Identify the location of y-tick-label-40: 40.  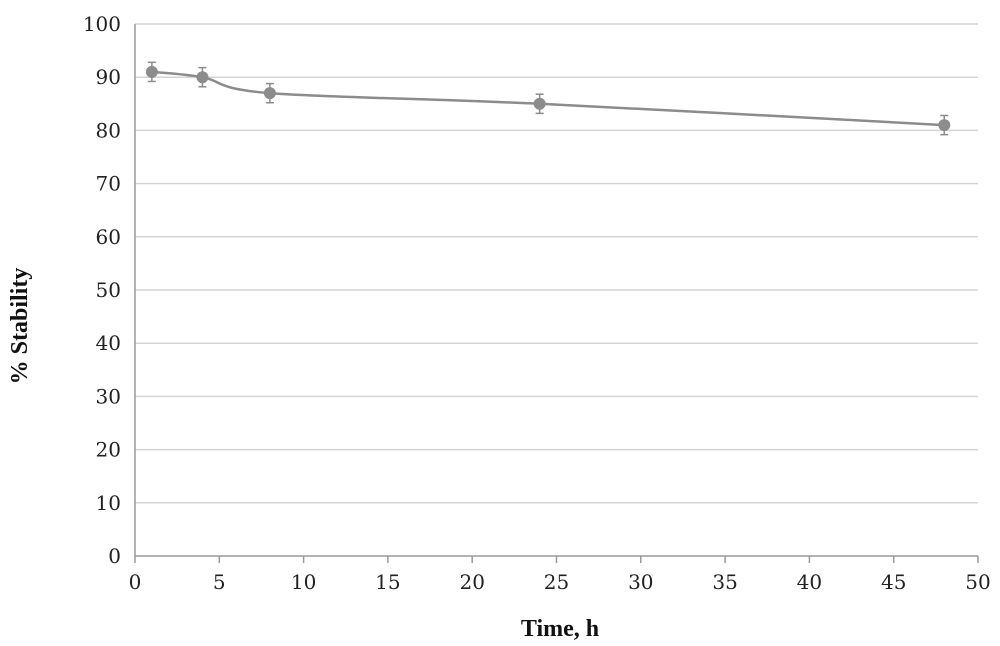
(108, 343).